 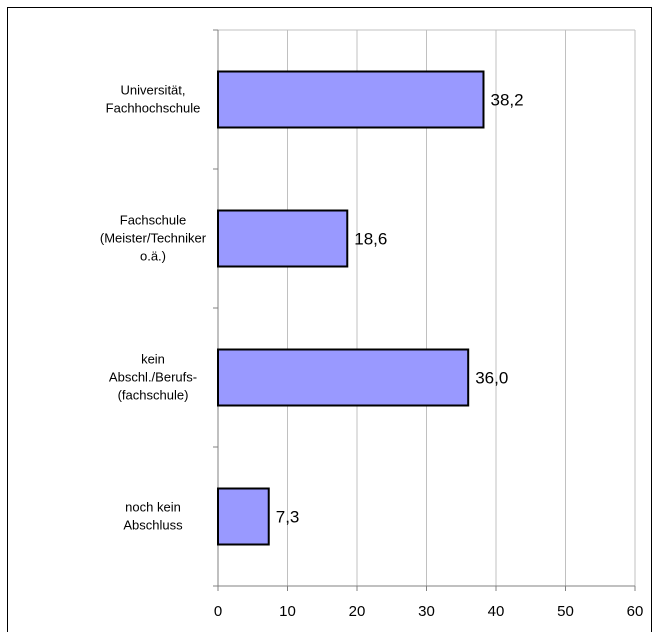 What do you see at coordinates (153, 108) in the screenshot?
I see `category-label-line: Fachhochschule` at bounding box center [153, 108].